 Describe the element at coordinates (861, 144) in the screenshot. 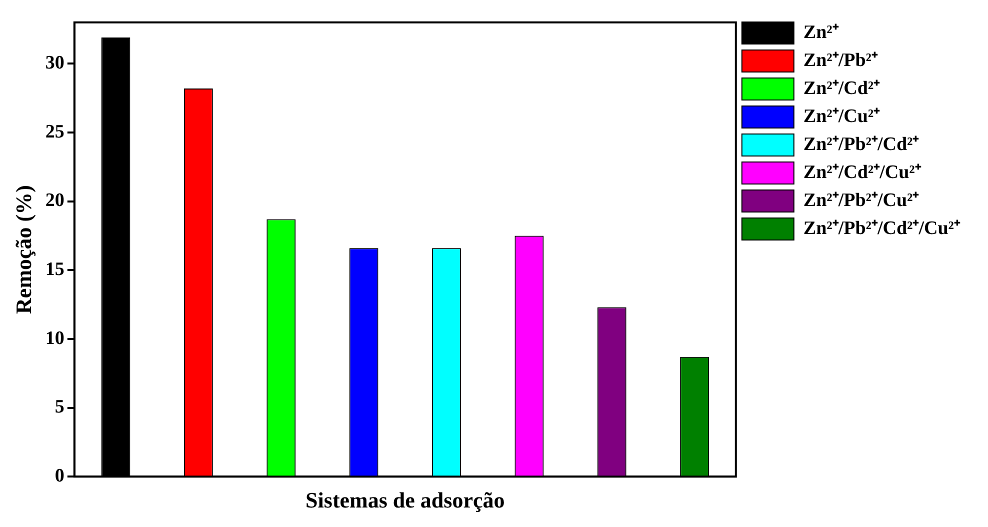

I see `legend-label: Zn²⁺/Pb²⁺/Cd²⁺` at that location.